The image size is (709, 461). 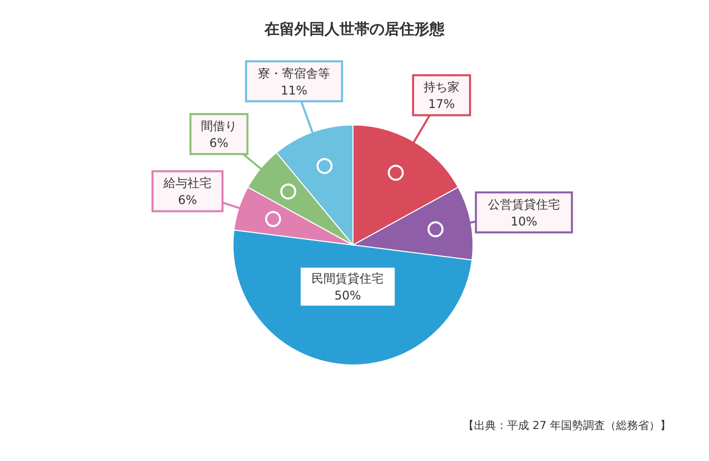 I want to click on text: 【出典：平成 27 年国勢調査（総務省）】, so click(x=567, y=425).